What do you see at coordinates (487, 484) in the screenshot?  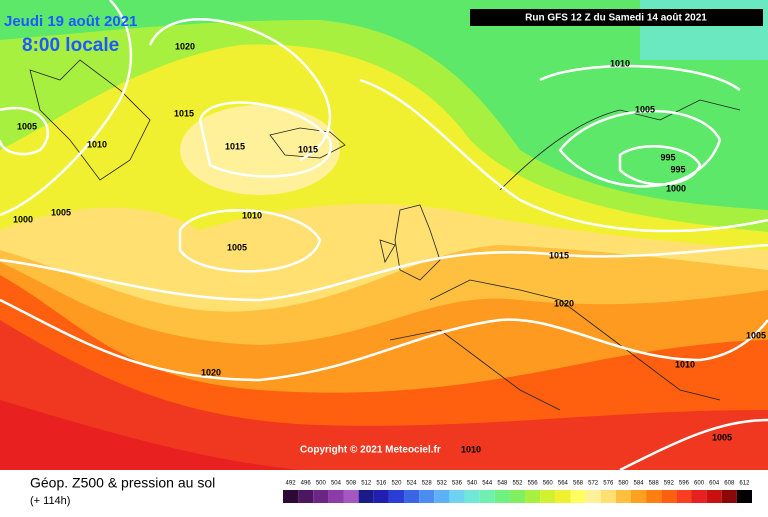 I see `colorbar-label: 544` at bounding box center [487, 484].